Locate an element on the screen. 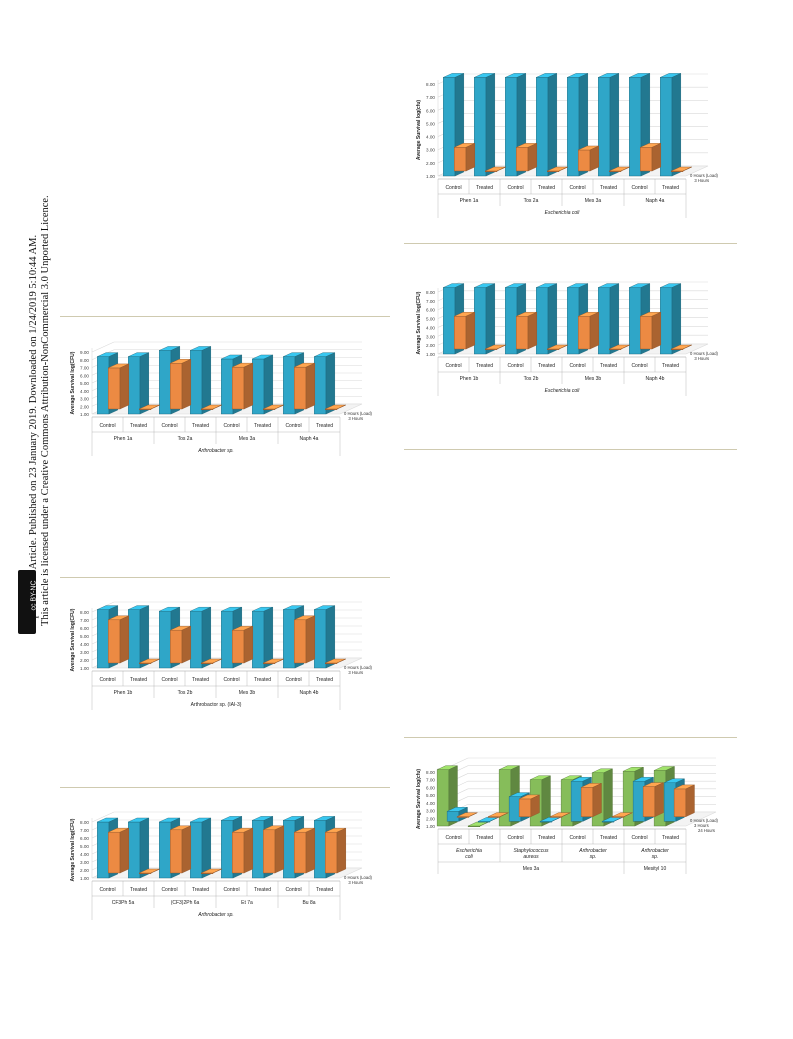 The image size is (793, 1039). series-label: 0 Hours (Load) is located at coordinates (358, 667).